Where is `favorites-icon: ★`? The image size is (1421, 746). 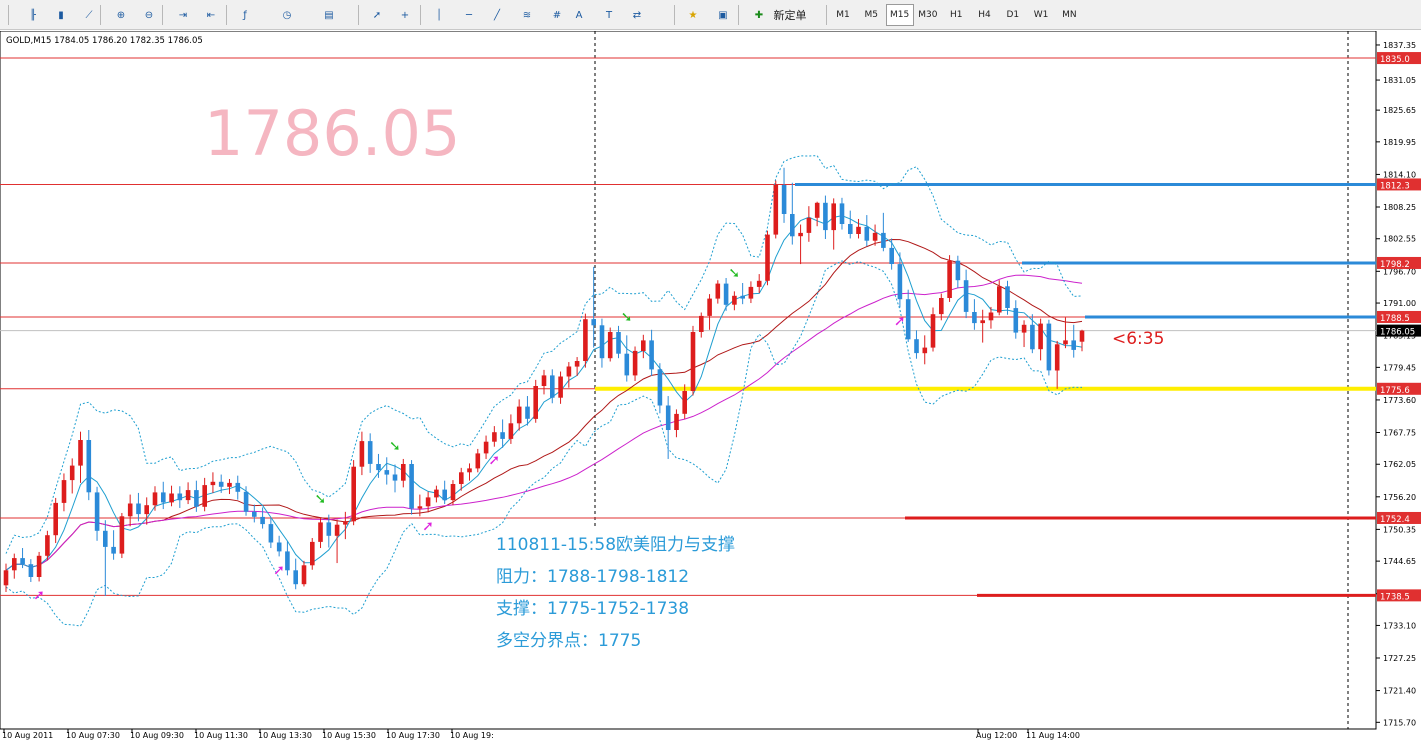 favorites-icon: ★ is located at coordinates (693, 15).